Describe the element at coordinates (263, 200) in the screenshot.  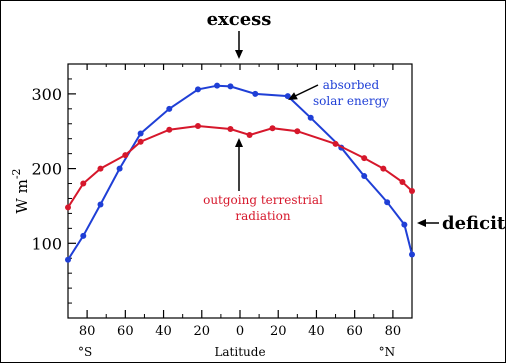
I see `outgoing-label-line1: outgoing terrestrial` at that location.